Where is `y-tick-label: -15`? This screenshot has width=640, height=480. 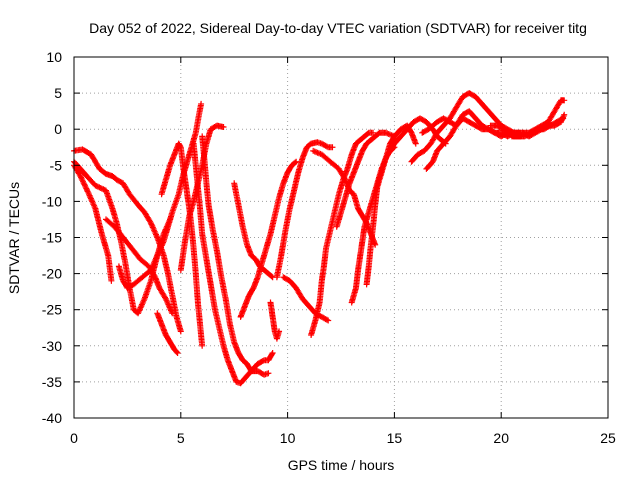
y-tick-label: -15 is located at coordinates (52, 238).